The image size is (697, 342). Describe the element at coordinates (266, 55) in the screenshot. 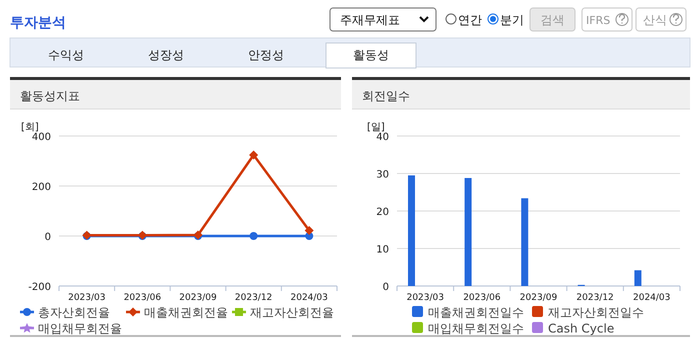

I see `text: 안정성` at that location.